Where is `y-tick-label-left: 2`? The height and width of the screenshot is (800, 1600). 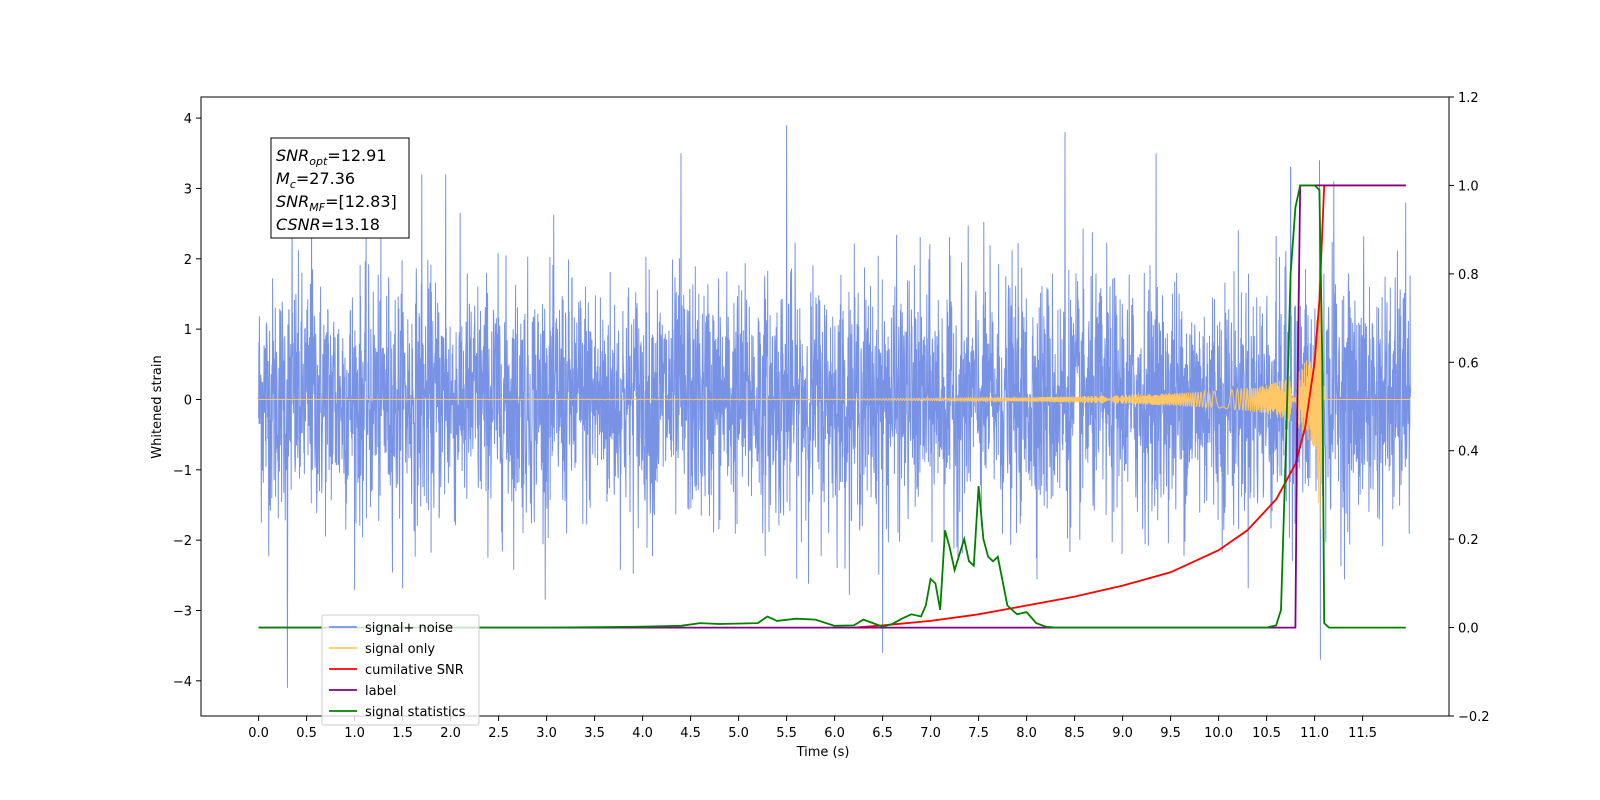 y-tick-label-left: 2 is located at coordinates (188, 260).